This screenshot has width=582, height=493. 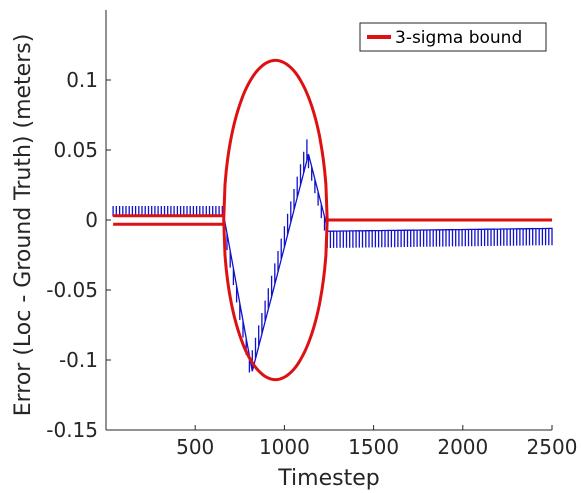 I want to click on y-tick-label: 0, so click(x=91, y=220).